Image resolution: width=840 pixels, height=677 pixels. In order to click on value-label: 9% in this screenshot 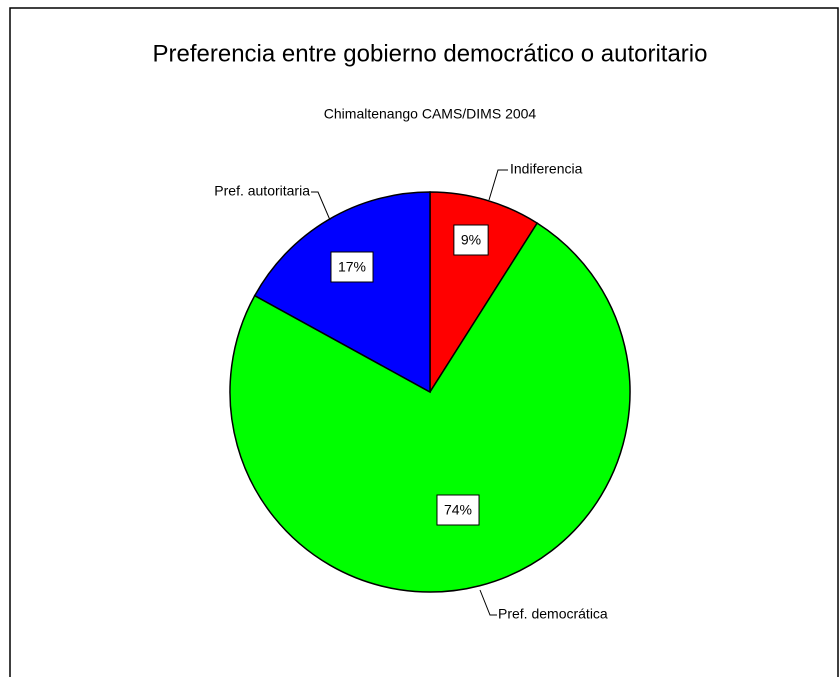, I will do `click(471, 240)`.